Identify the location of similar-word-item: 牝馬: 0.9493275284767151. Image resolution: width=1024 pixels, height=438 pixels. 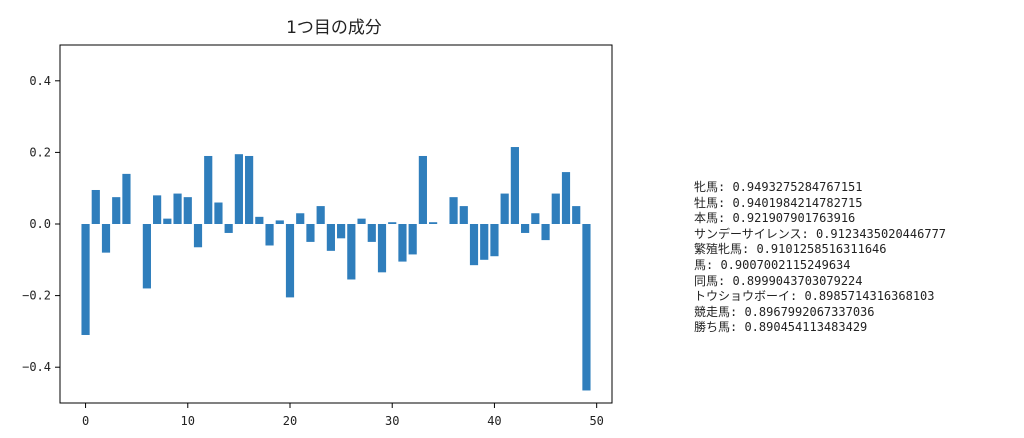
(778, 187).